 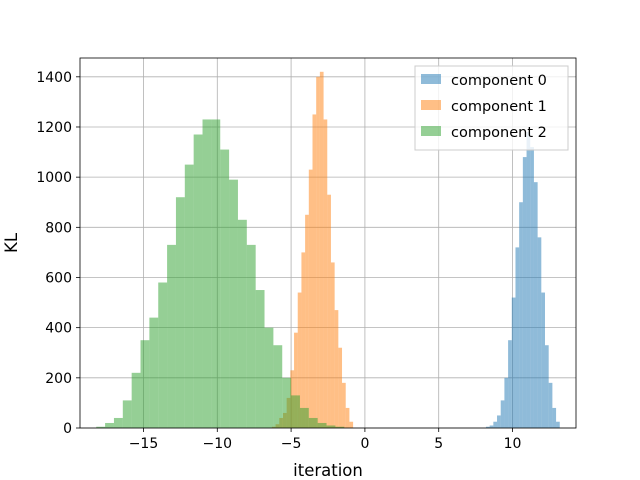 What do you see at coordinates (144, 444) in the screenshot?
I see `x-tick-label: −15` at bounding box center [144, 444].